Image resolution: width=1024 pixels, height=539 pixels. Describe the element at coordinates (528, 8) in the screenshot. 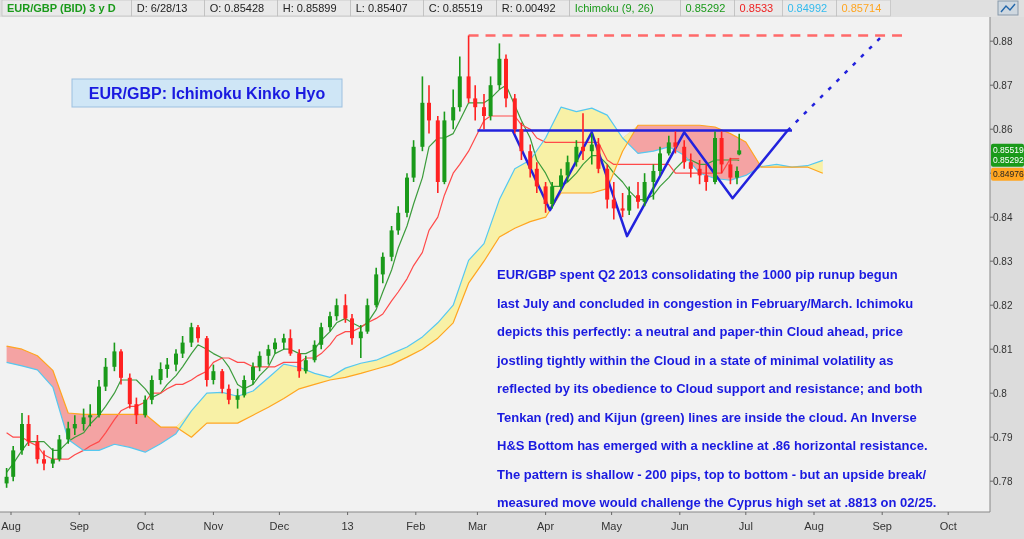

I see `text: R: 0.00492` at that location.